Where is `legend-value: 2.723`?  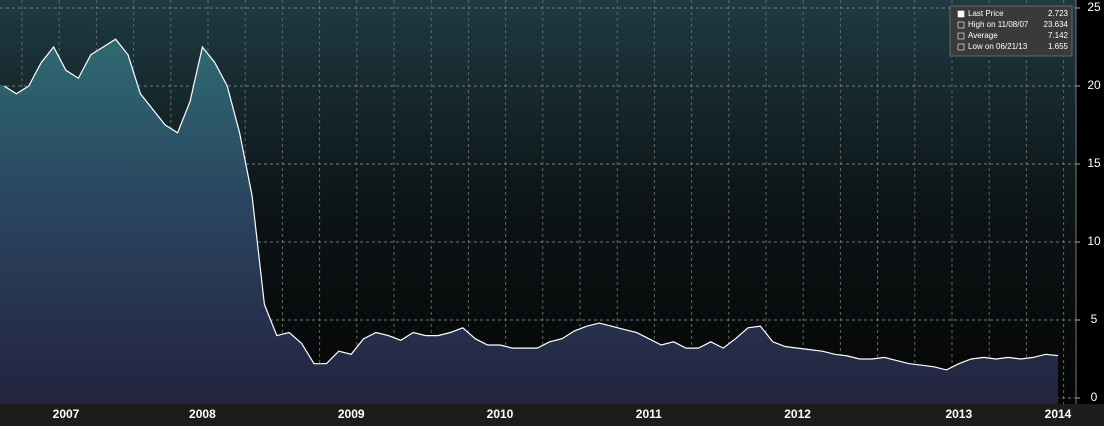
legend-value: 2.723 is located at coordinates (1058, 13).